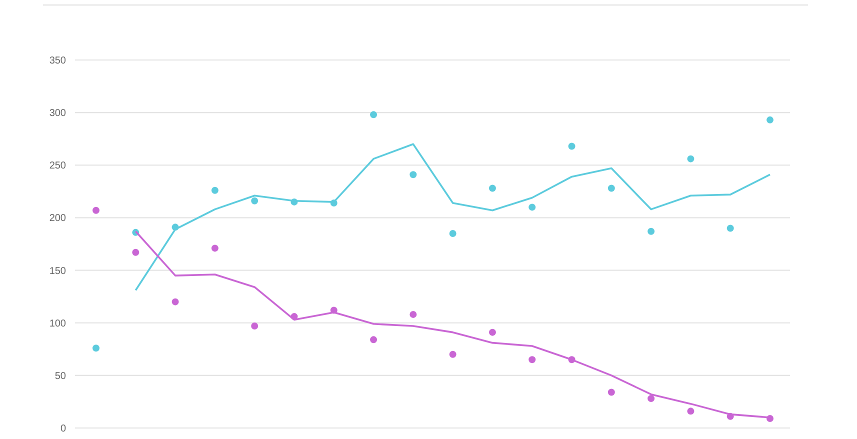  I want to click on y-tick-label: 150, so click(57, 271).